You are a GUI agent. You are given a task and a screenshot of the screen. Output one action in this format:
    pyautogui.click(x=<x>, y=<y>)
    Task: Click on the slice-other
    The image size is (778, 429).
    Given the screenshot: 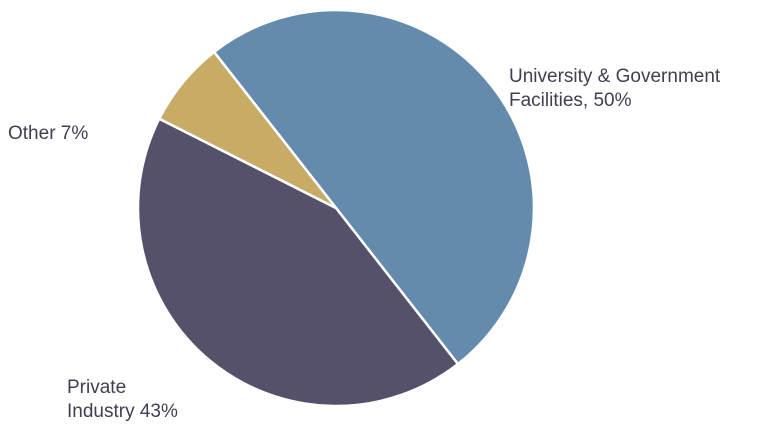 What is the action you would take?
    pyautogui.click(x=248, y=130)
    